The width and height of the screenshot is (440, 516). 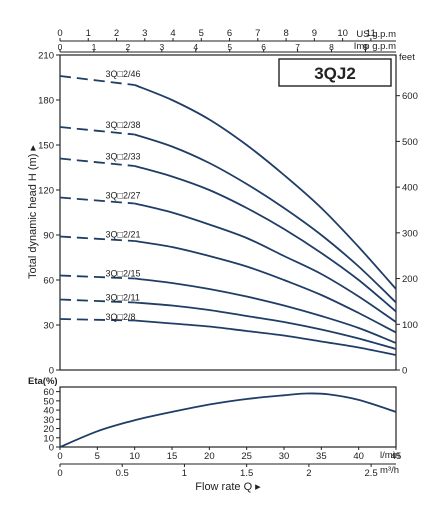 I want to click on head-y-tick-label: 120, so click(x=46, y=191).